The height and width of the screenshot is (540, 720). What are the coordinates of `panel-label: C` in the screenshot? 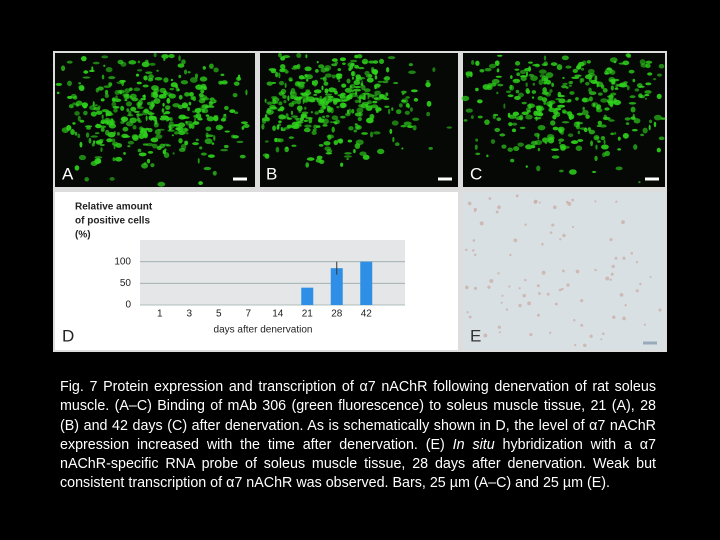 It's located at (476, 173).